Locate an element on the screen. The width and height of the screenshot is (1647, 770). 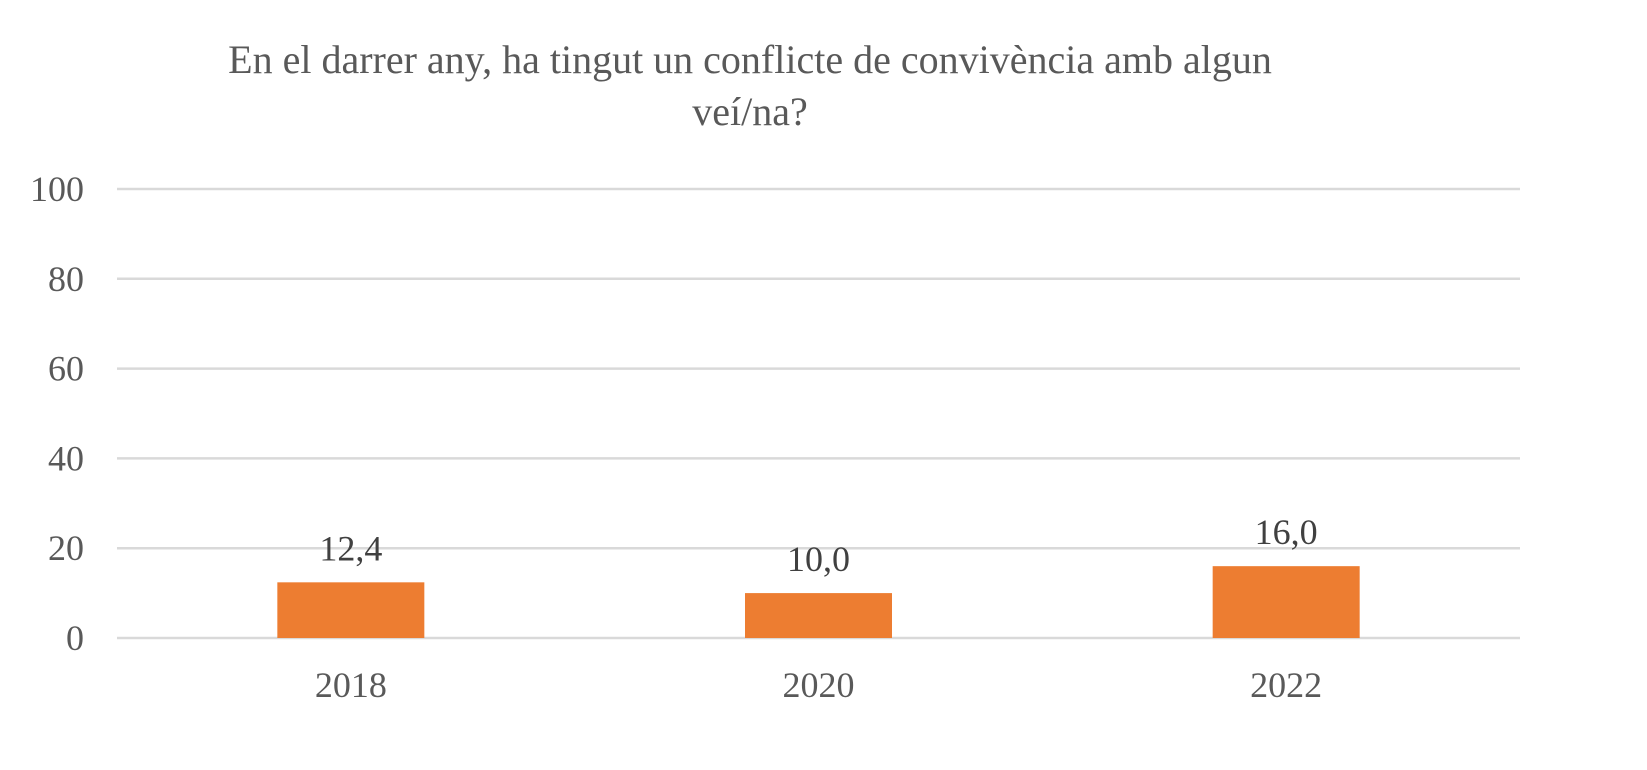
data-label-2020: 10,0 is located at coordinates (818, 559).